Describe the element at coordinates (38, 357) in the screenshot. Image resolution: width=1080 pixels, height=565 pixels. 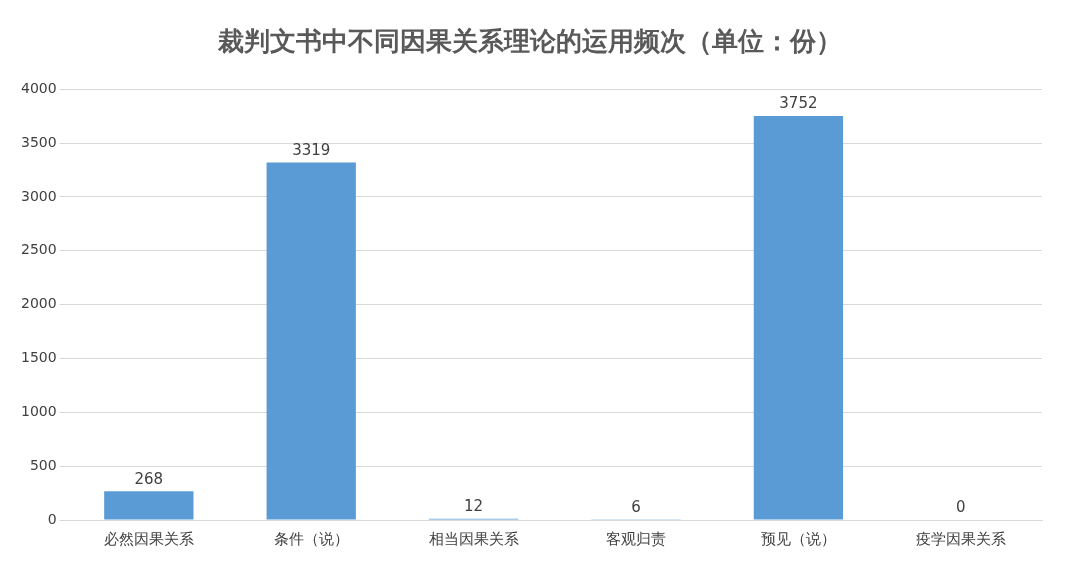
I see `y-tick-label: 1500` at that location.